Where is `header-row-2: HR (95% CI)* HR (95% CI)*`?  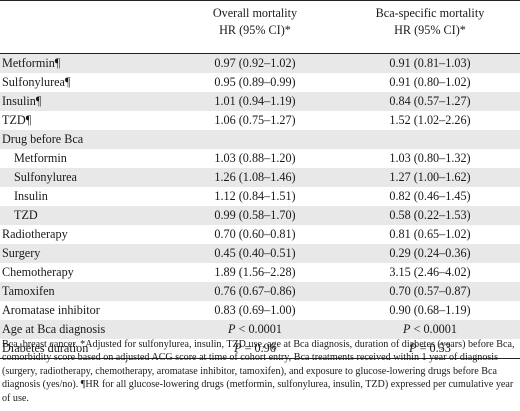 header-row-2: HR (95% CI)* HR (95% CI)* is located at coordinates (260, 30).